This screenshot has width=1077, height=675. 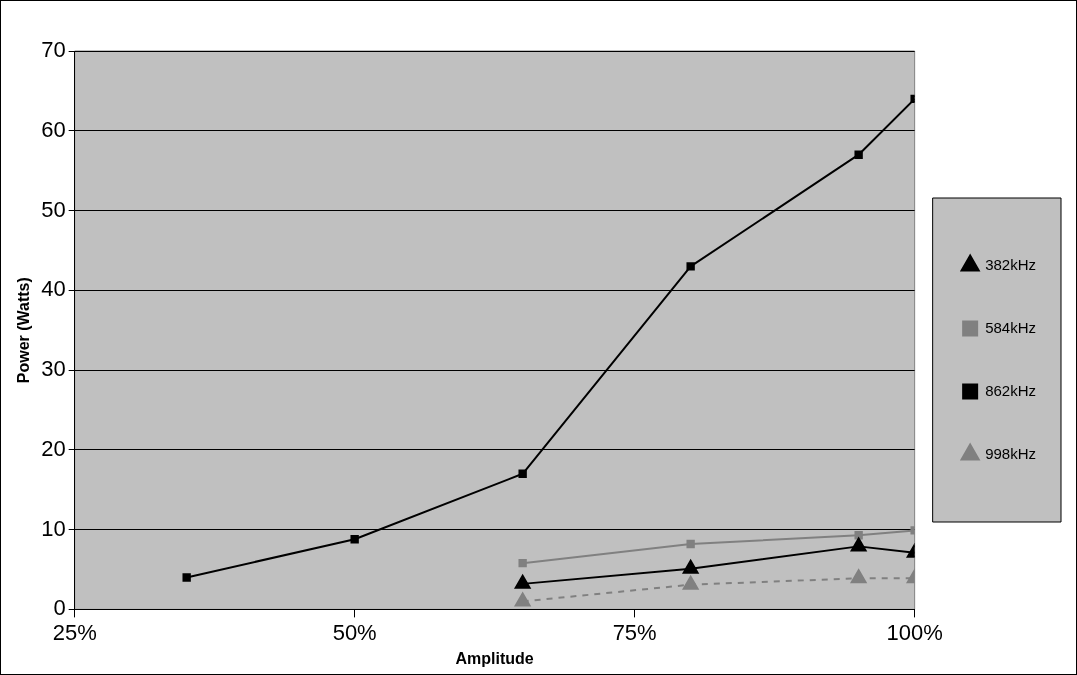 I want to click on y-tick-label: 30, so click(x=53, y=369).